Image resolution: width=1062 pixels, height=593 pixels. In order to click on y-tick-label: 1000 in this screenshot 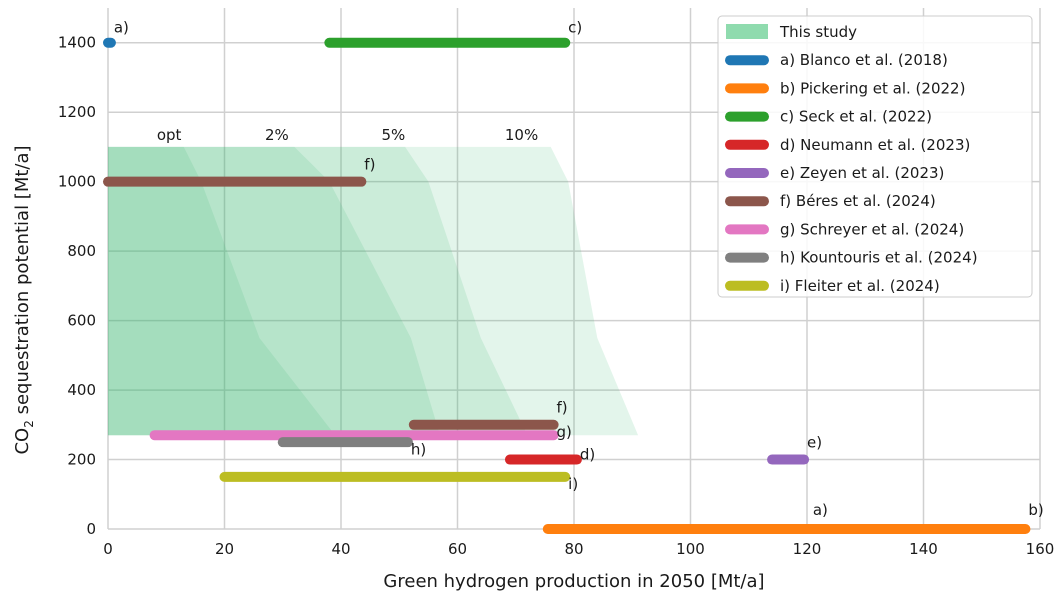, I will do `click(77, 182)`.